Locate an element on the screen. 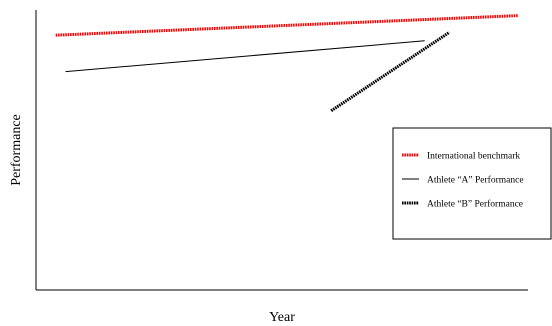 This screenshot has height=326, width=552. legend-label-1: International benchmark is located at coordinates (473, 157).